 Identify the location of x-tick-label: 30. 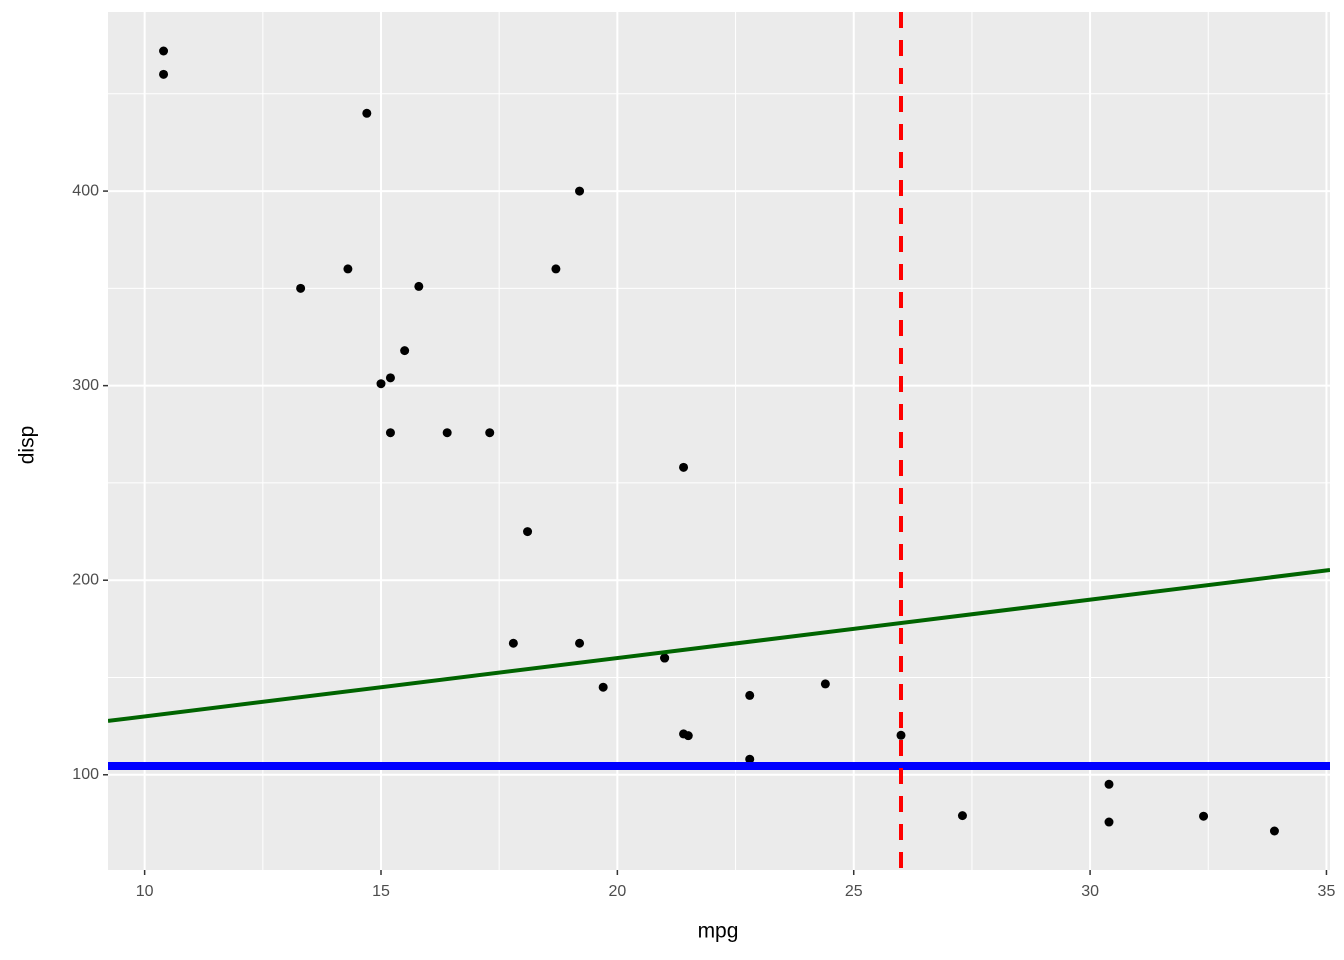
(1090, 891).